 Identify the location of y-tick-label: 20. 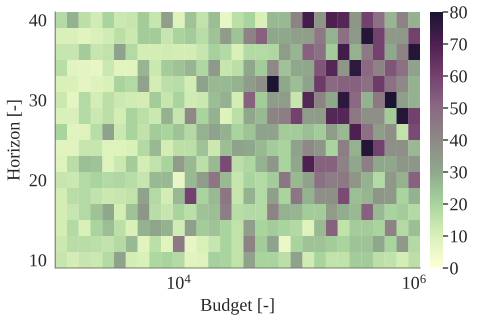
(38, 180).